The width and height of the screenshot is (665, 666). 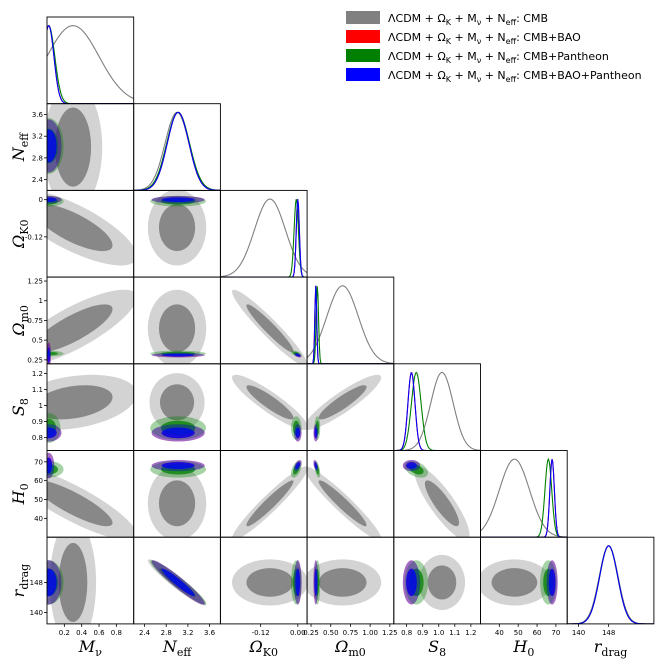 What do you see at coordinates (350, 648) in the screenshot?
I see `x-axis-label-Omega_m0: Ωm0` at bounding box center [350, 648].